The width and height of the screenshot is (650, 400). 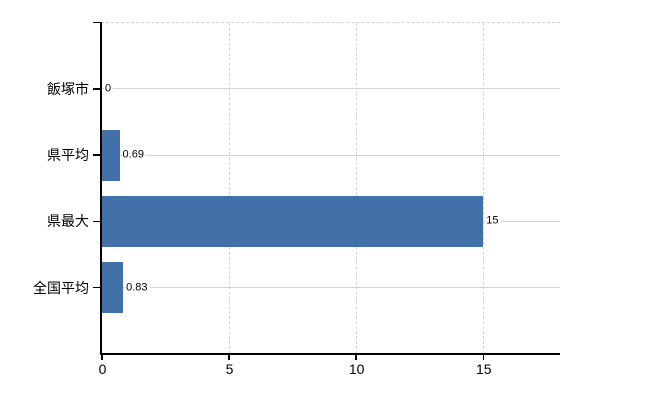 What do you see at coordinates (493, 221) in the screenshot?
I see `bar-value-label: 15` at bounding box center [493, 221].